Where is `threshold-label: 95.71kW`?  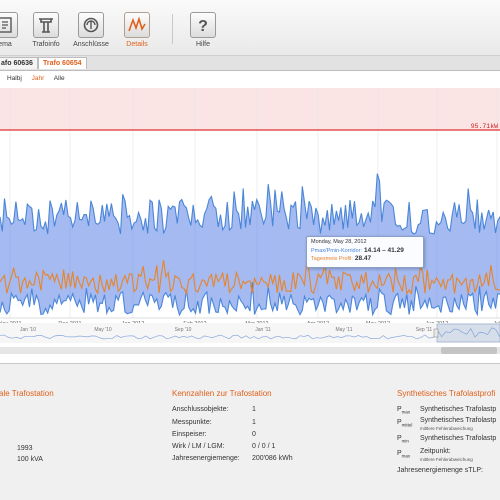
threshold-label: 95.71kW is located at coordinates (484, 126).